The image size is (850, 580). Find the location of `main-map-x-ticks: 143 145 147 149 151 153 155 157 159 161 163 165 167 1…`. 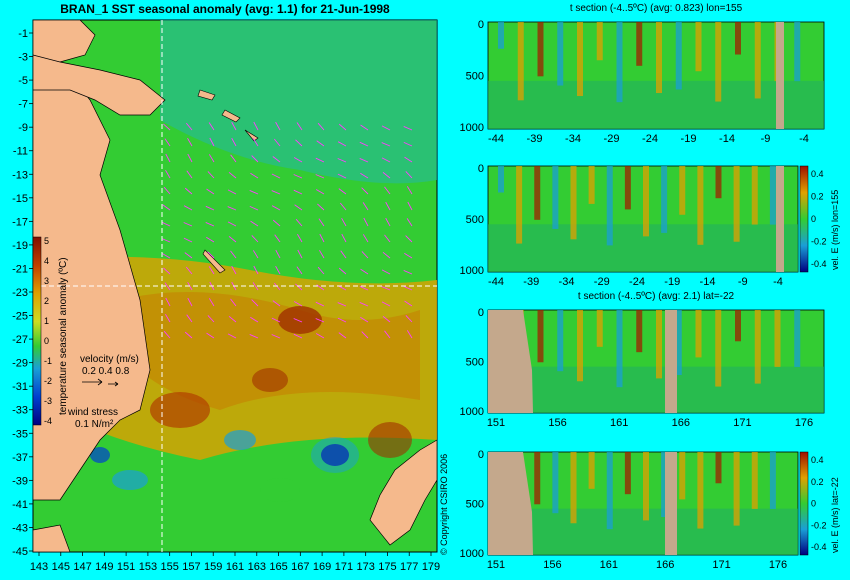

main-map-x-ticks: 143 145 147 149 151 153 155 157 159 161 163 165 167 1… is located at coordinates (235, 562).